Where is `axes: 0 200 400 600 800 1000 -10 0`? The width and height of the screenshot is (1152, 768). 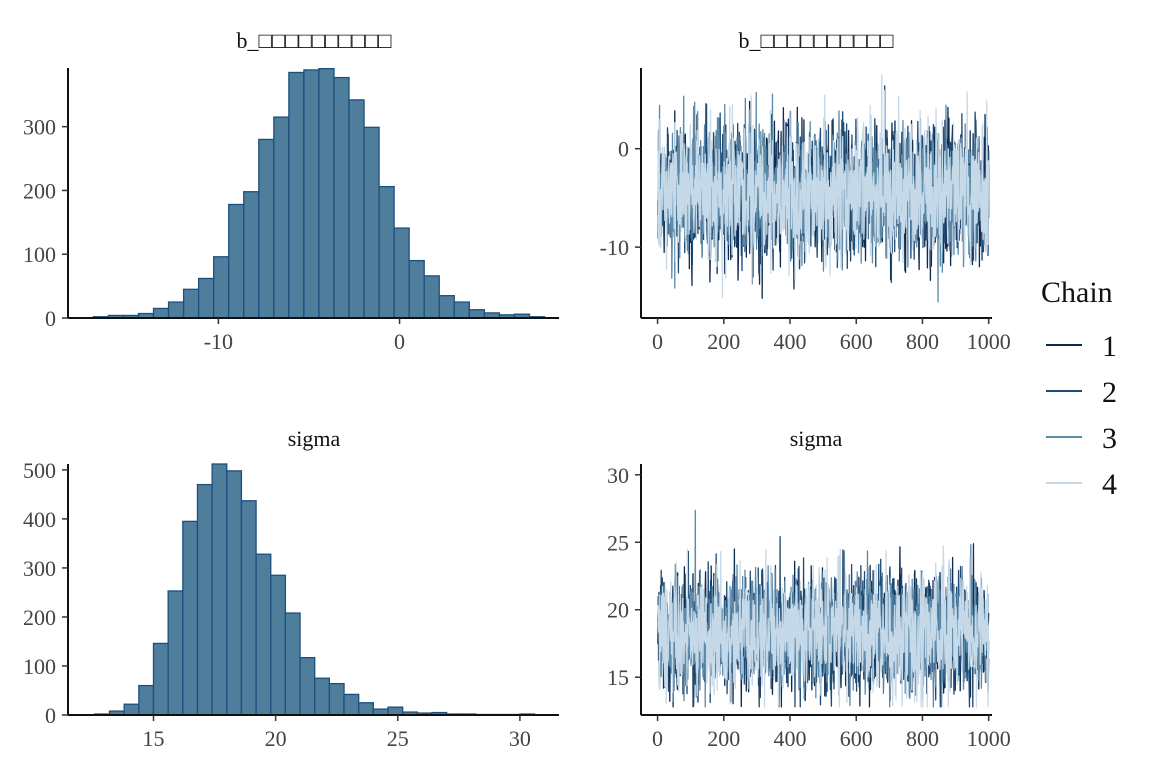 axes: 0 200 400 600 800 1000 -10 0 is located at coordinates (805, 211).